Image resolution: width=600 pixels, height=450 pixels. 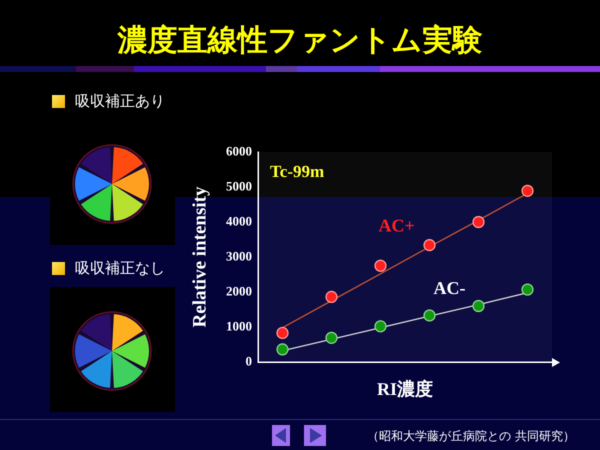 I want to click on series-label: AC-, so click(x=450, y=288).